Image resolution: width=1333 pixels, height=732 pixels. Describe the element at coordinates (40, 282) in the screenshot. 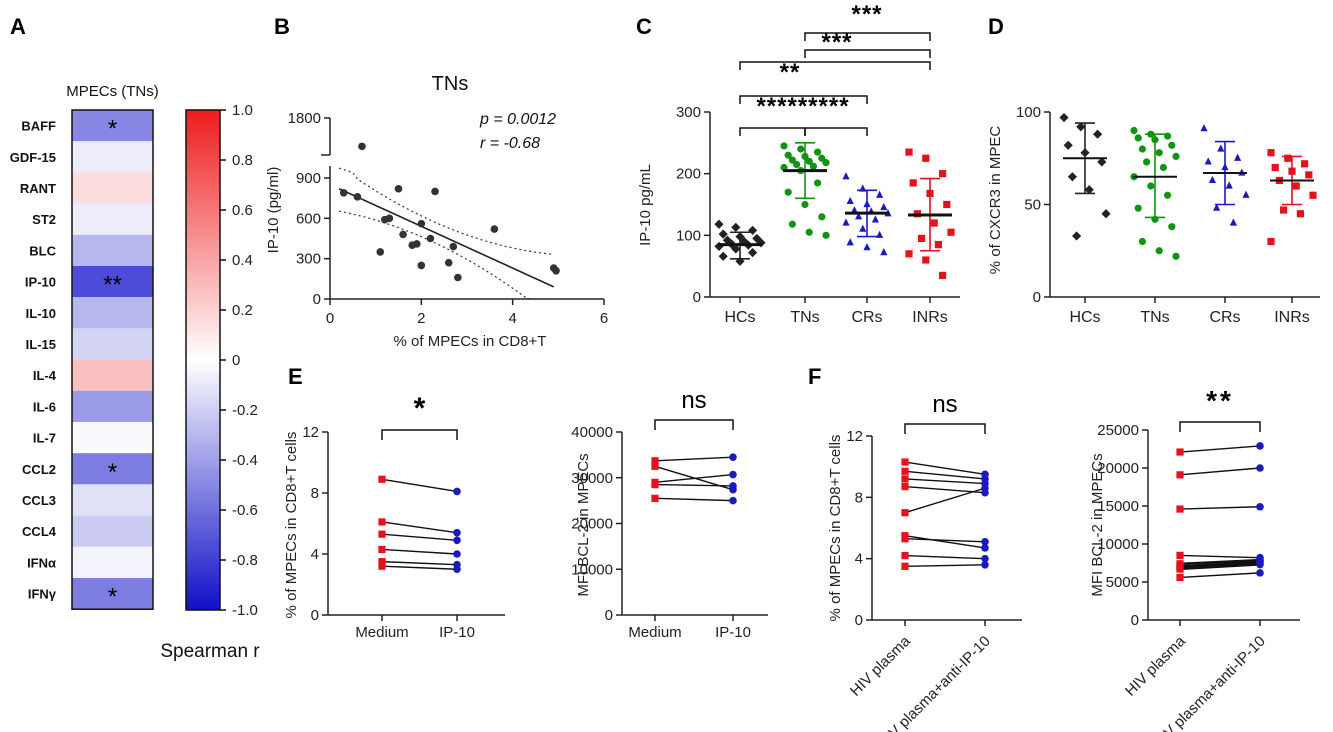

I see `heatmap-row-label: IP-10` at that location.